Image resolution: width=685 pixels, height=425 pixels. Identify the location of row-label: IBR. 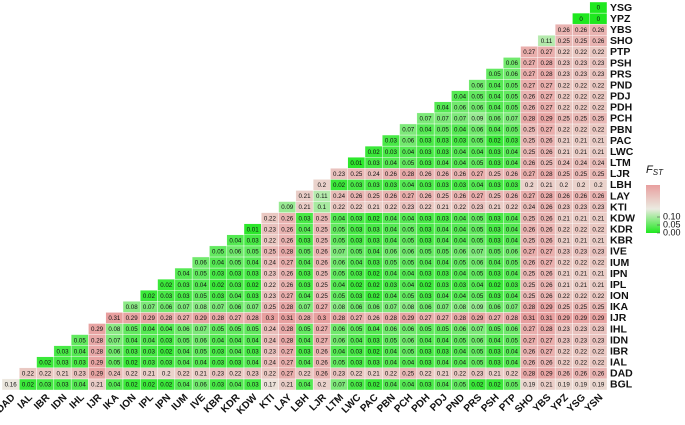
(619, 351).